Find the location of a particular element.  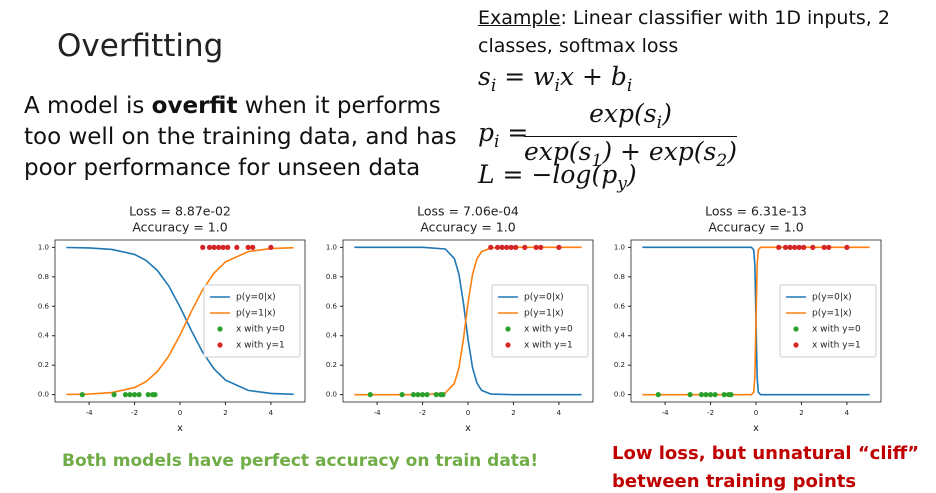

y-tick-label: 0.8 is located at coordinates (331, 277).